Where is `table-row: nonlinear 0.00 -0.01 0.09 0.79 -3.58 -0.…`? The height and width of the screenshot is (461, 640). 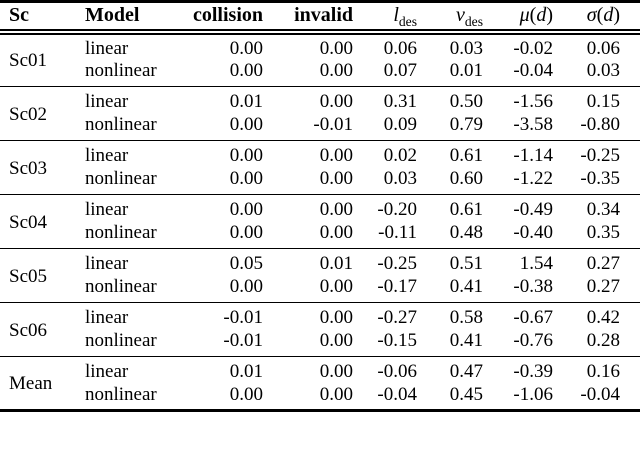 table-row: nonlinear 0.00 -0.01 0.09 0.79 -3.58 -0.… is located at coordinates (320, 127).